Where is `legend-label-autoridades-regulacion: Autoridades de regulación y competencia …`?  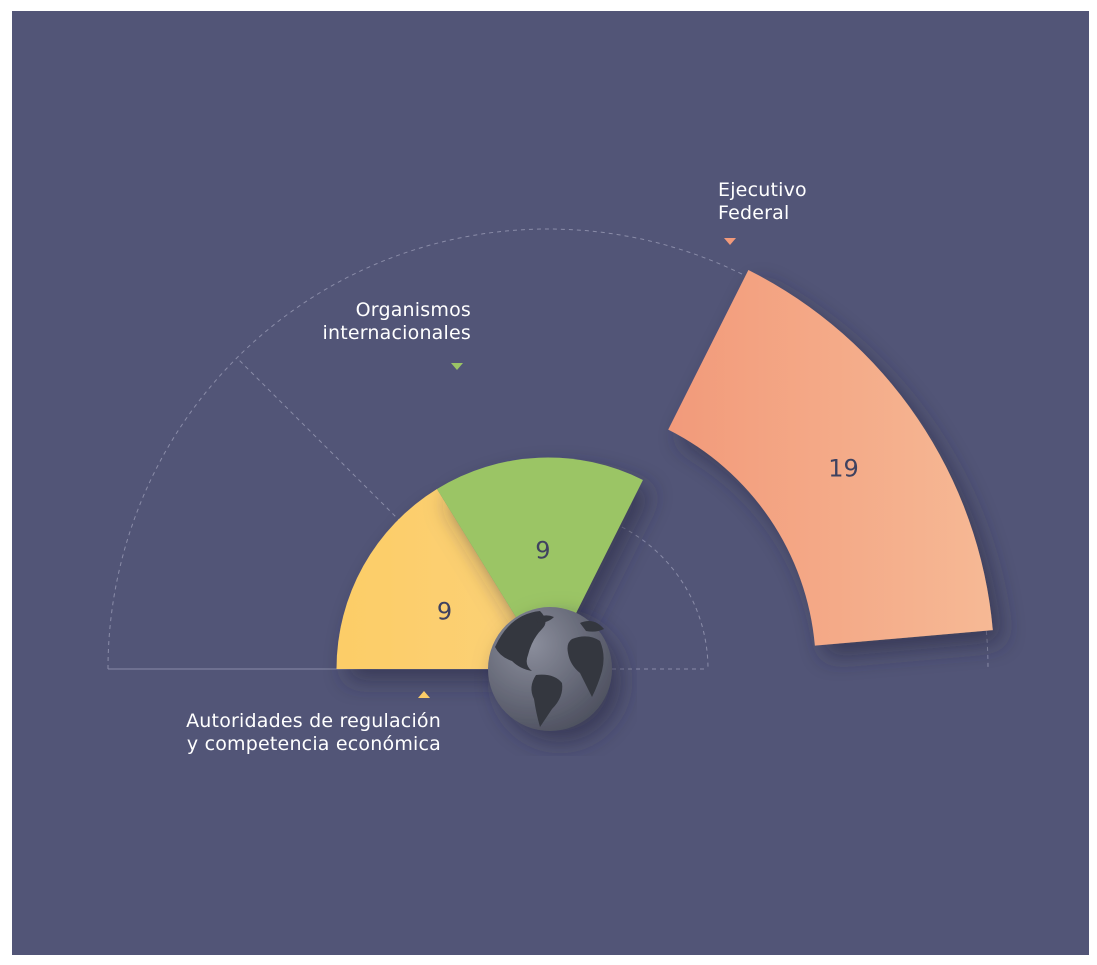 legend-label-autoridades-regulacion: Autoridades de regulación y competencia … is located at coordinates (313, 732).